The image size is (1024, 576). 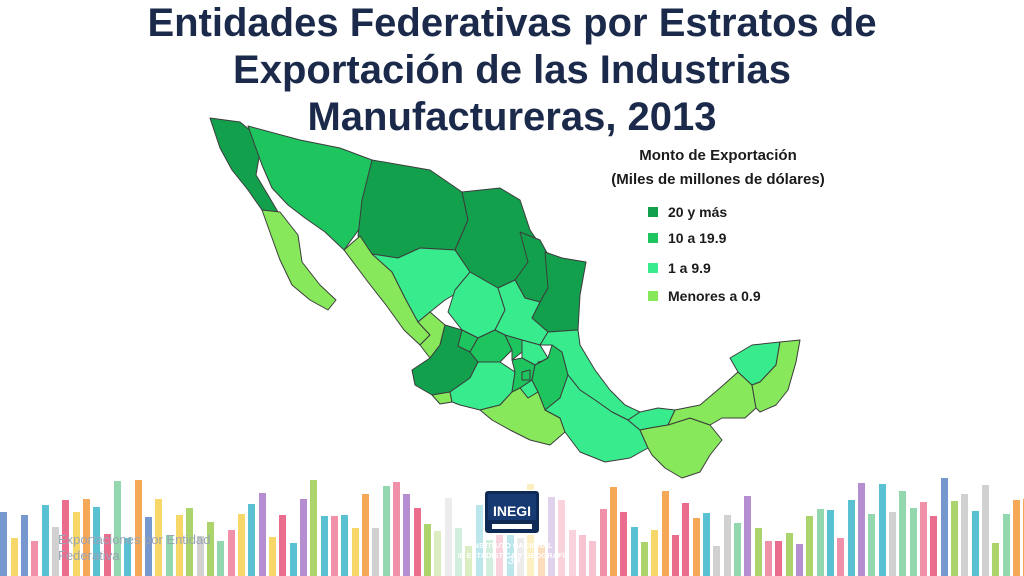 I want to click on state-ciudad-de-mexico, so click(x=526, y=375).